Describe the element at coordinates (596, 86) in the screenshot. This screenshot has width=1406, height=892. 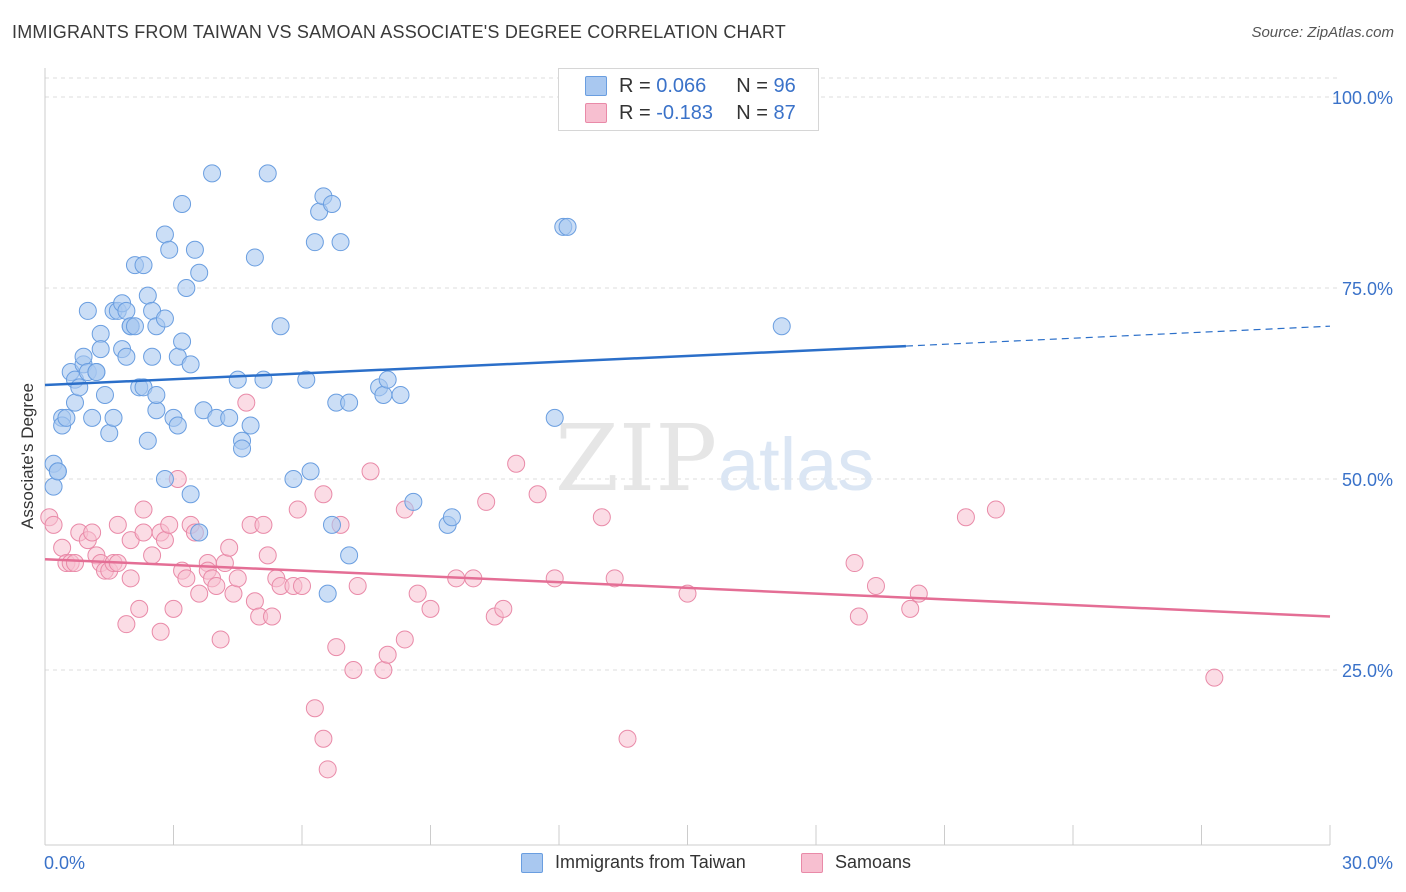
I see `legend-swatch-blue` at that location.